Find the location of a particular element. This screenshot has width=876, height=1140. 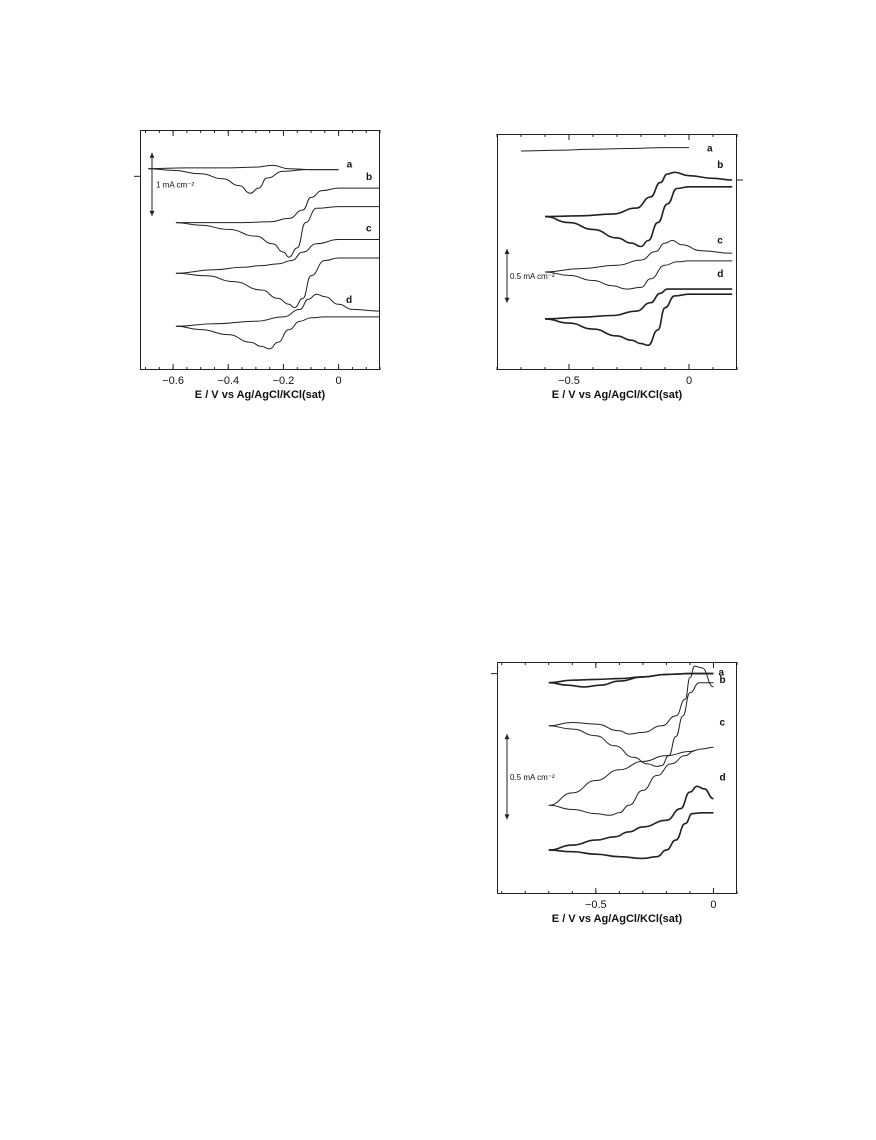

x-tick-label: −0.4 is located at coordinates (228, 381).